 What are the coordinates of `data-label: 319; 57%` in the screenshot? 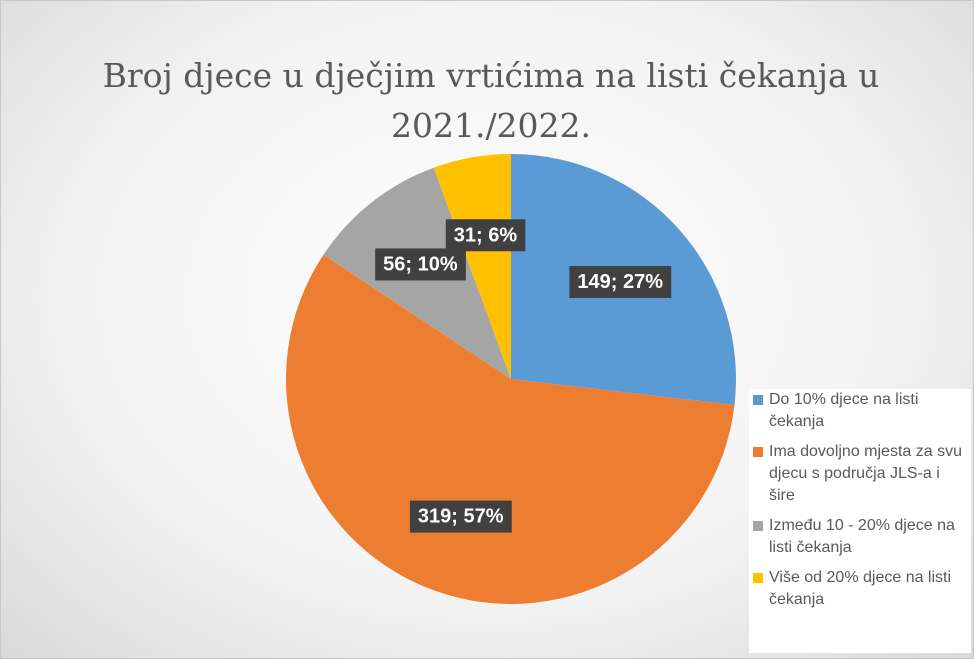 It's located at (461, 517).